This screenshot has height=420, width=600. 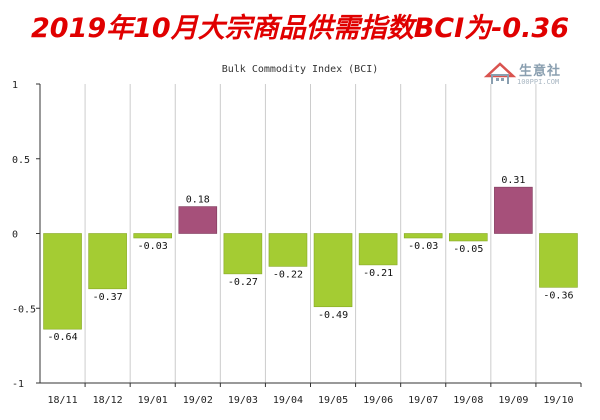 I want to click on data-label: -0.27, so click(x=243, y=282).